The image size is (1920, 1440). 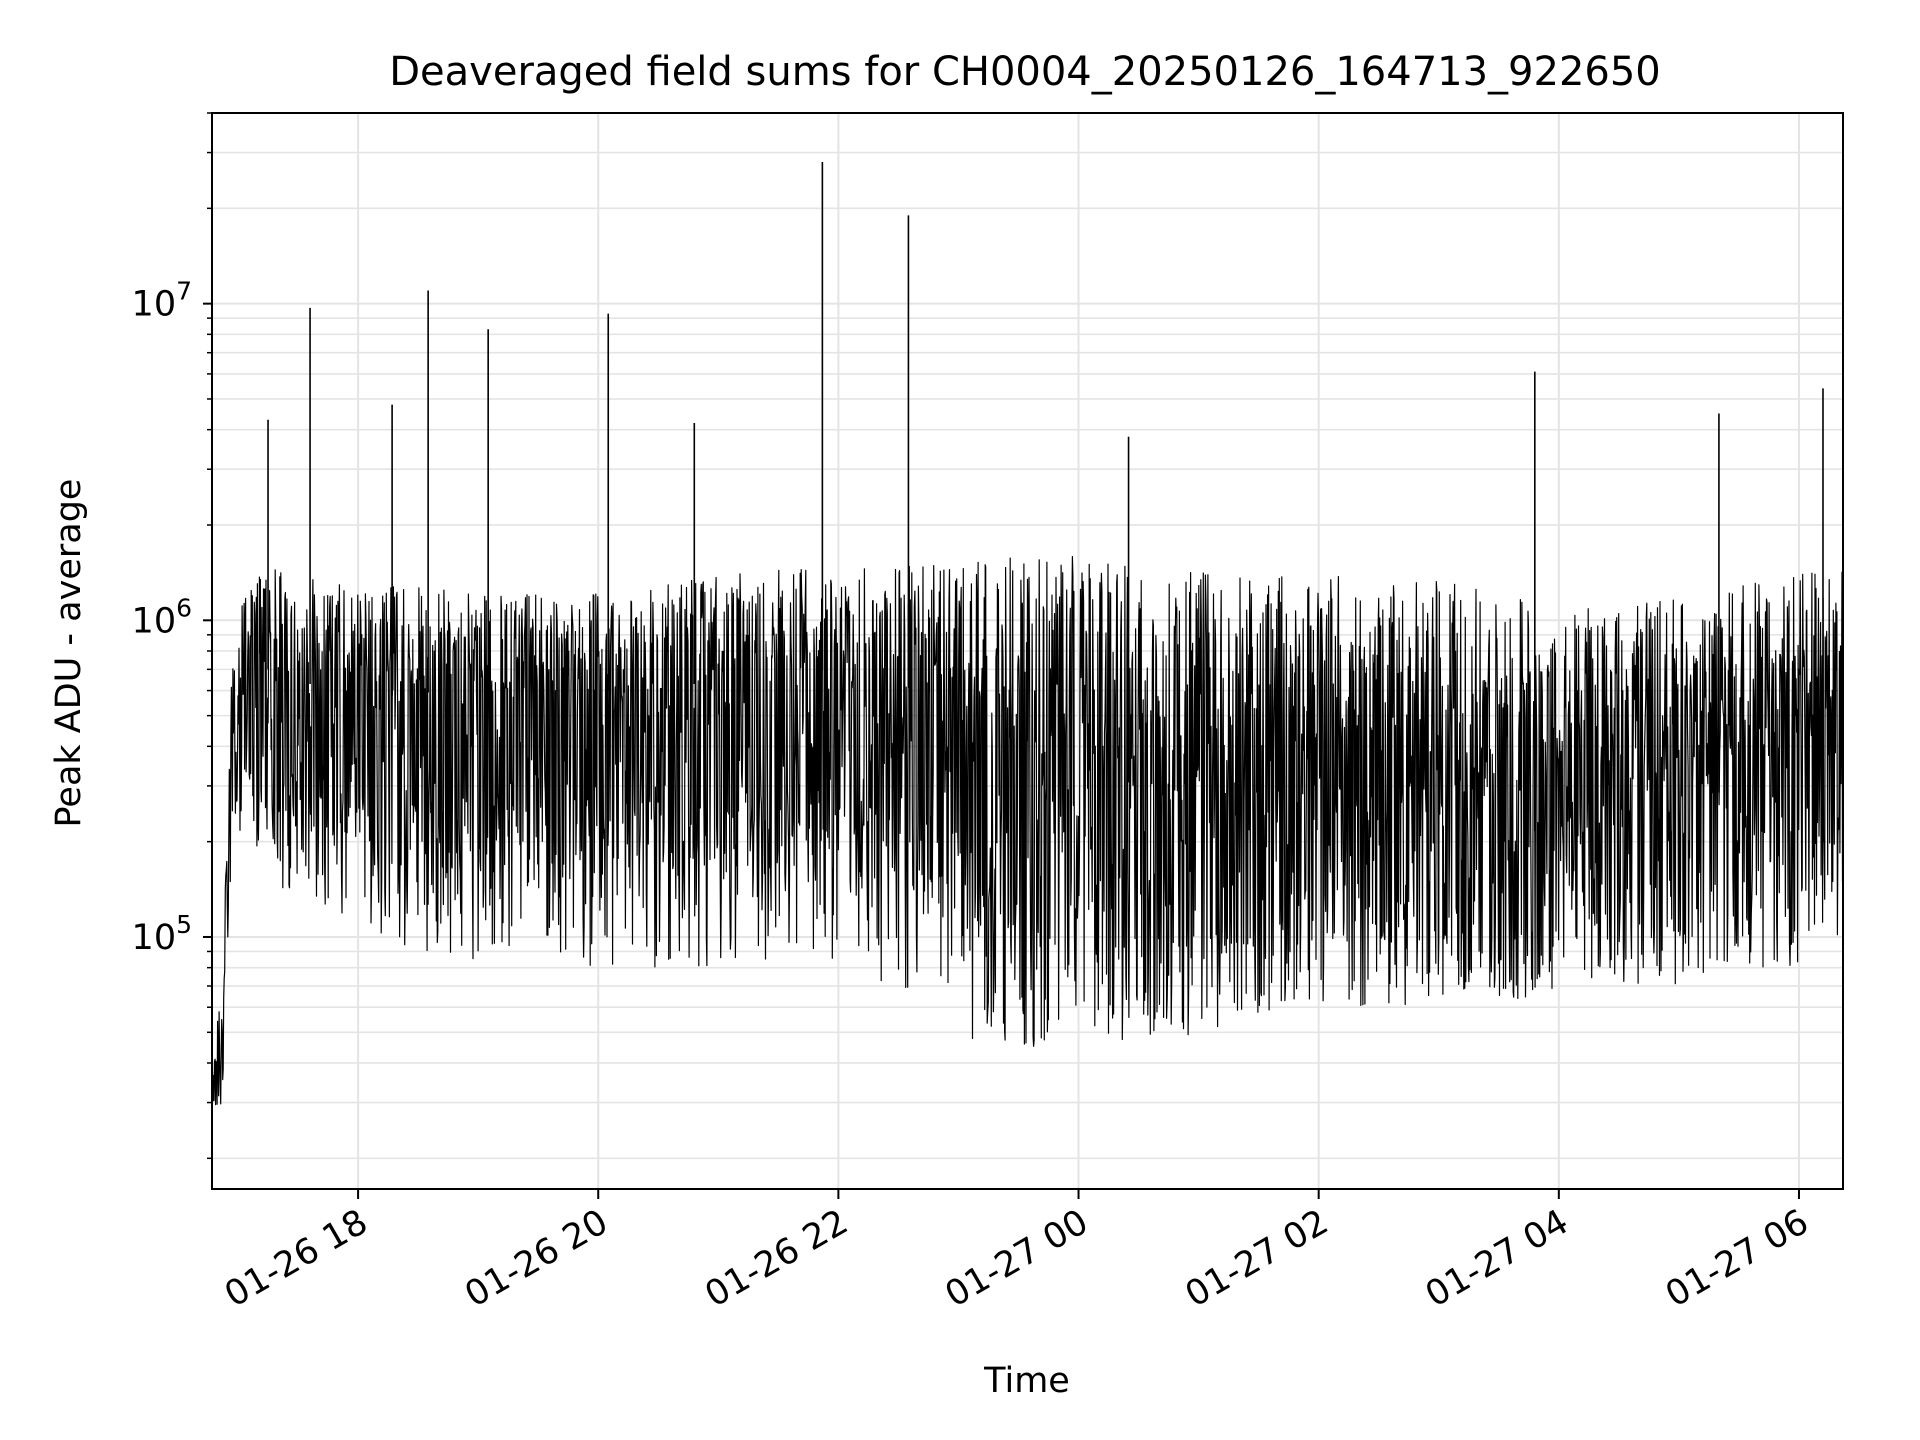 What do you see at coordinates (69, 653) in the screenshot?
I see `y-axis-label: Peak ADU - average` at bounding box center [69, 653].